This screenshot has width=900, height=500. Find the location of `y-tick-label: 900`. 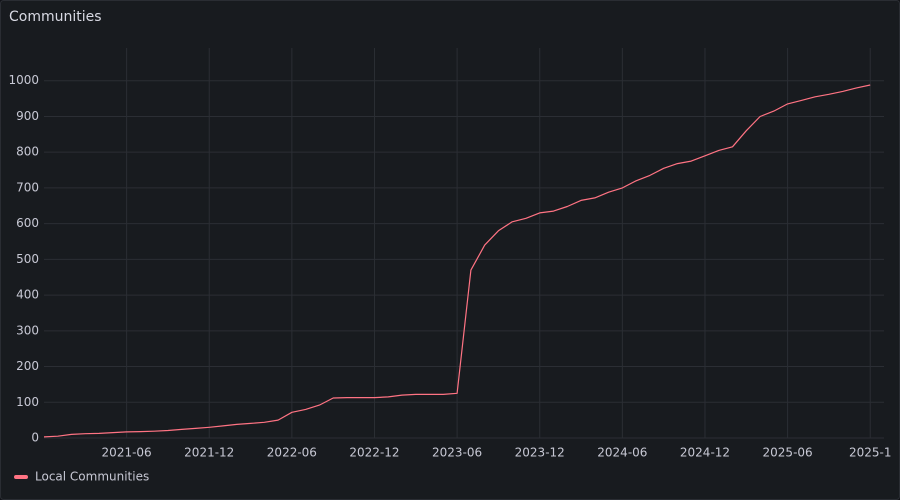

y-tick-label: 900 is located at coordinates (27, 116).